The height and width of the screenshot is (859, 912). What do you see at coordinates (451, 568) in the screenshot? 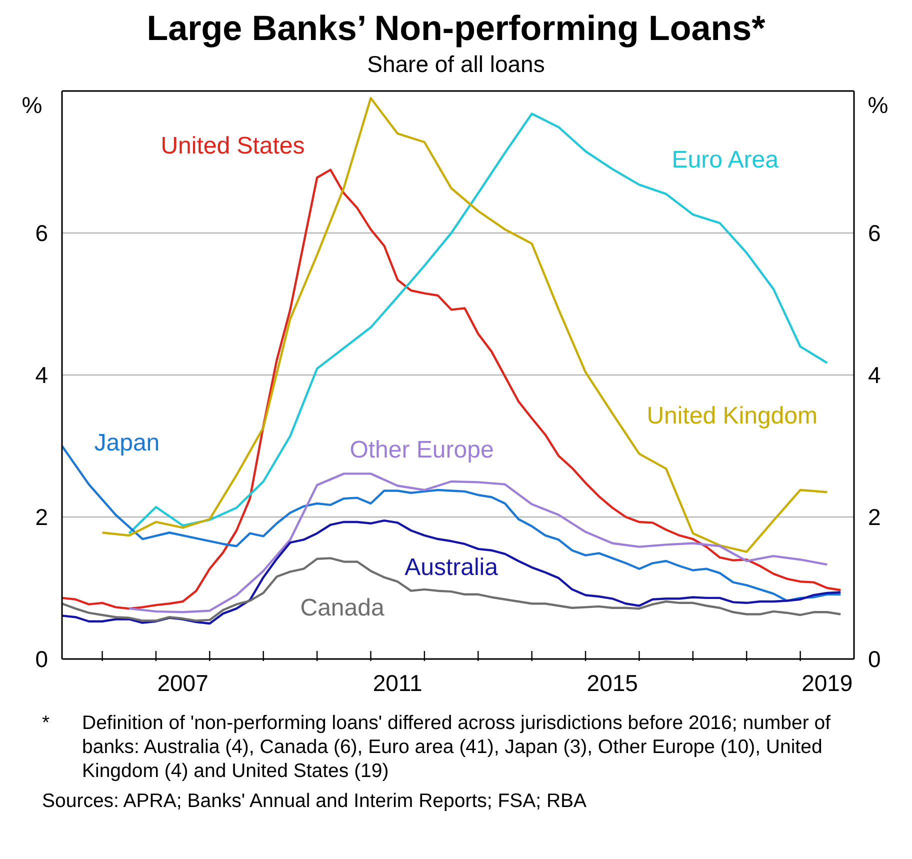
I see `series-label: Australia` at bounding box center [451, 568].